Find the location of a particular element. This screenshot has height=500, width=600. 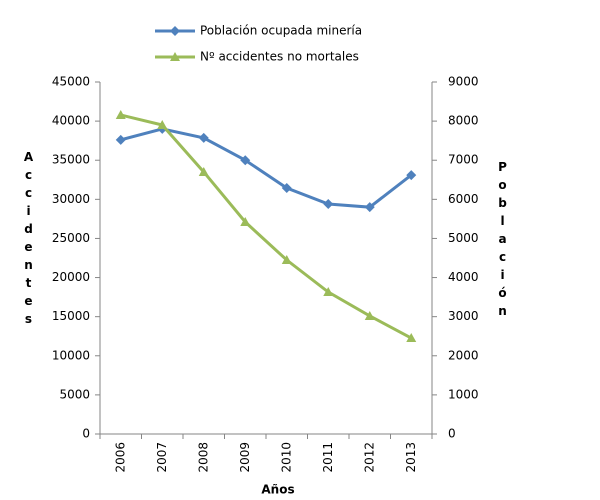

x-tick-label: 2013 is located at coordinates (411, 457).